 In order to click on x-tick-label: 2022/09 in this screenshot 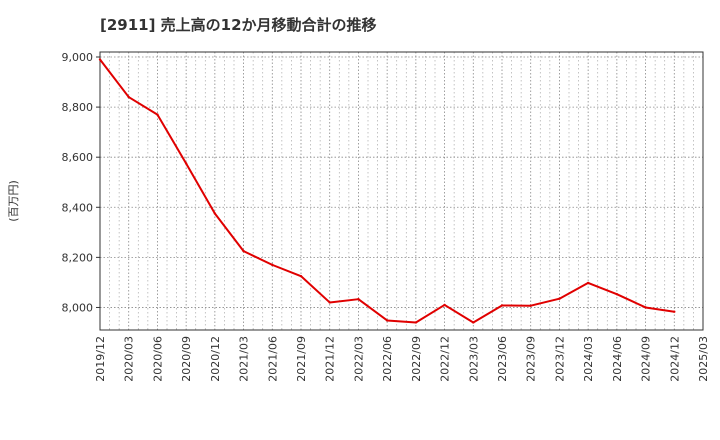, I will do `click(416, 359)`.